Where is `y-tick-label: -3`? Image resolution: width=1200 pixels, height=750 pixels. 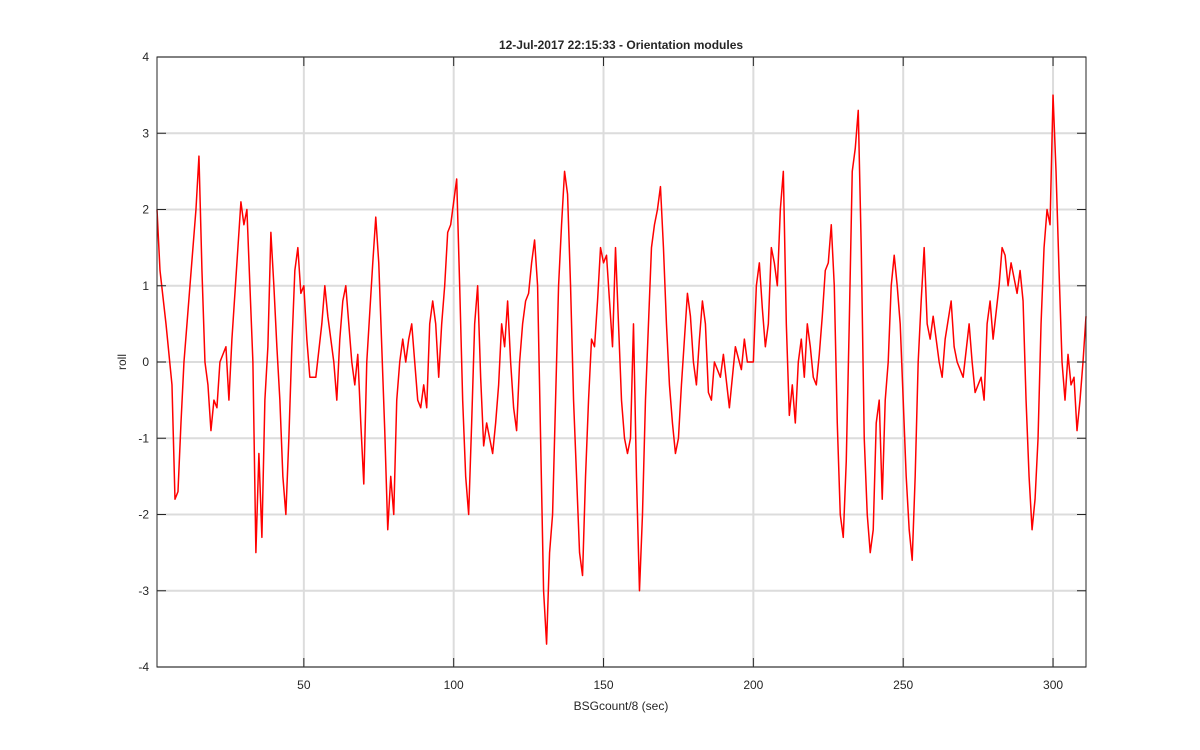 y-tick-label: -3 is located at coordinates (143, 591).